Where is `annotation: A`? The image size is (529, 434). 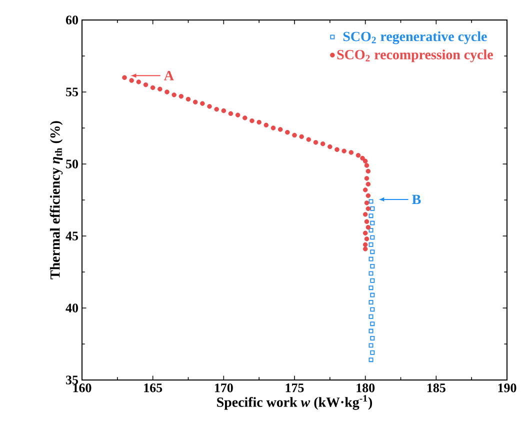 annotation: A is located at coordinates (169, 75).